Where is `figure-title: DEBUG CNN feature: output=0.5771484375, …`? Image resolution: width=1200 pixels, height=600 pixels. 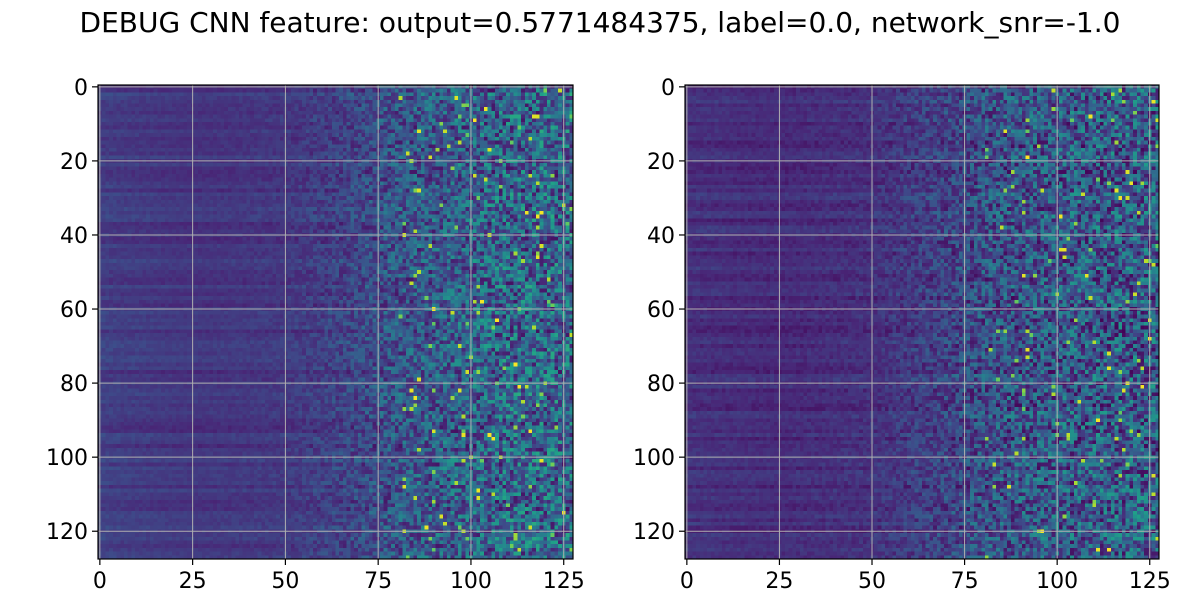 figure-title: DEBUG CNN feature: output=0.5771484375, … is located at coordinates (600, 22).